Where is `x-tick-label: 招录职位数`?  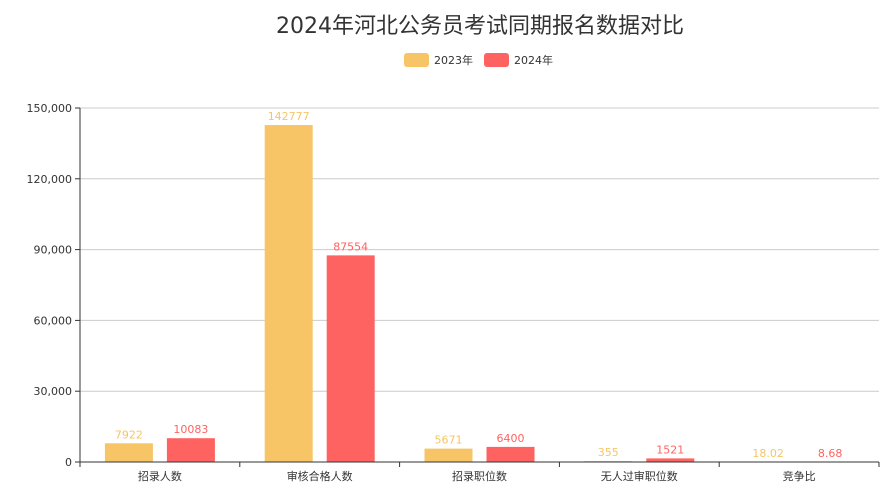 x-tick-label: 招录职位数 is located at coordinates (479, 476).